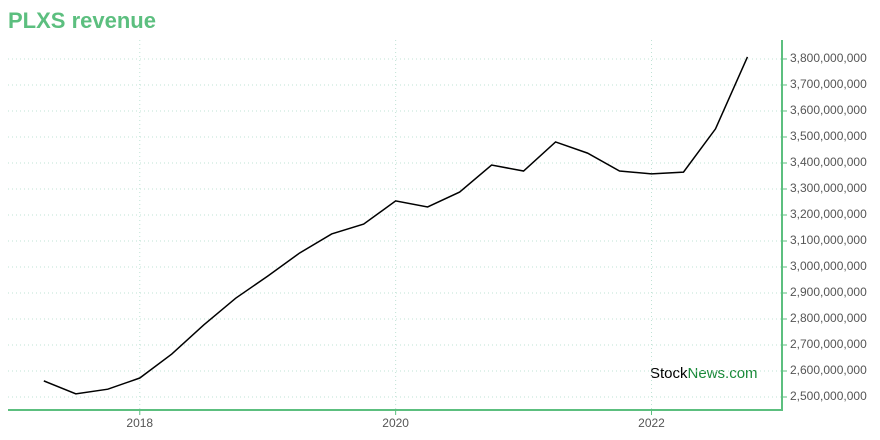 The height and width of the screenshot is (440, 880). What do you see at coordinates (828, 110) in the screenshot?
I see `y-tick-label: 3,600,000,000` at bounding box center [828, 110].